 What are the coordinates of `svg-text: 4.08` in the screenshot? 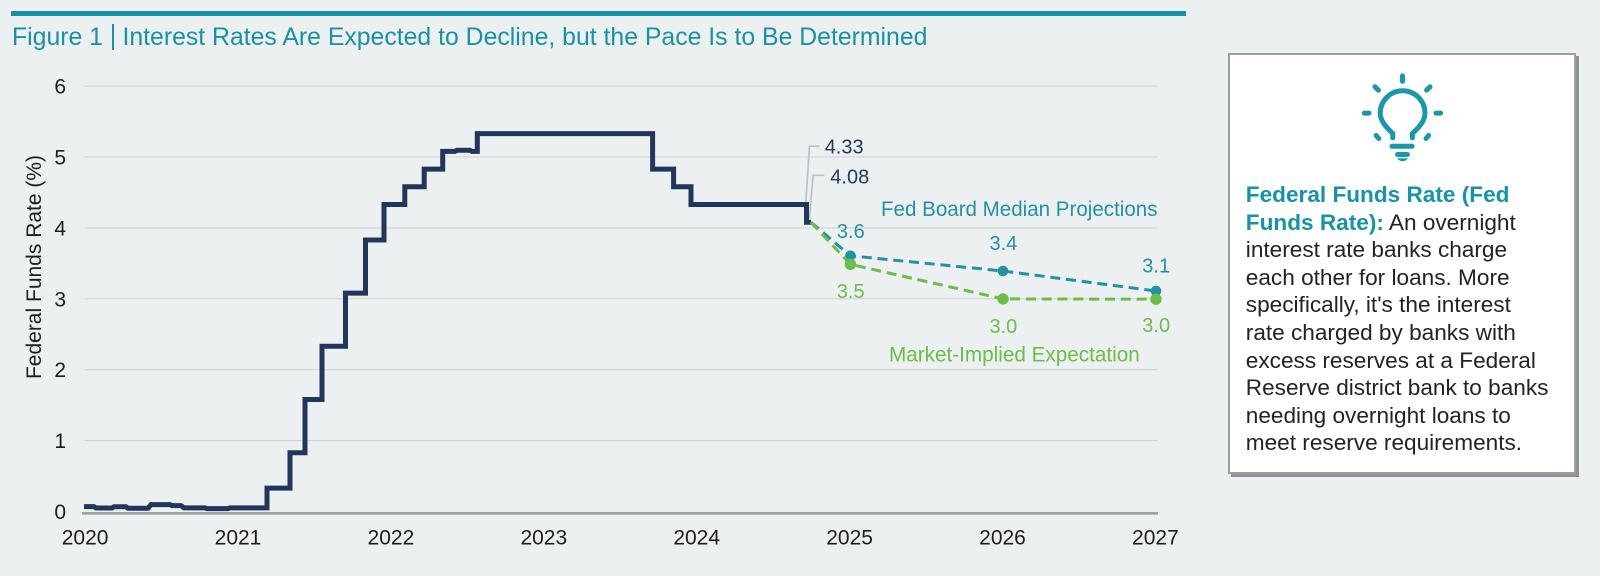 It's located at (849, 178).